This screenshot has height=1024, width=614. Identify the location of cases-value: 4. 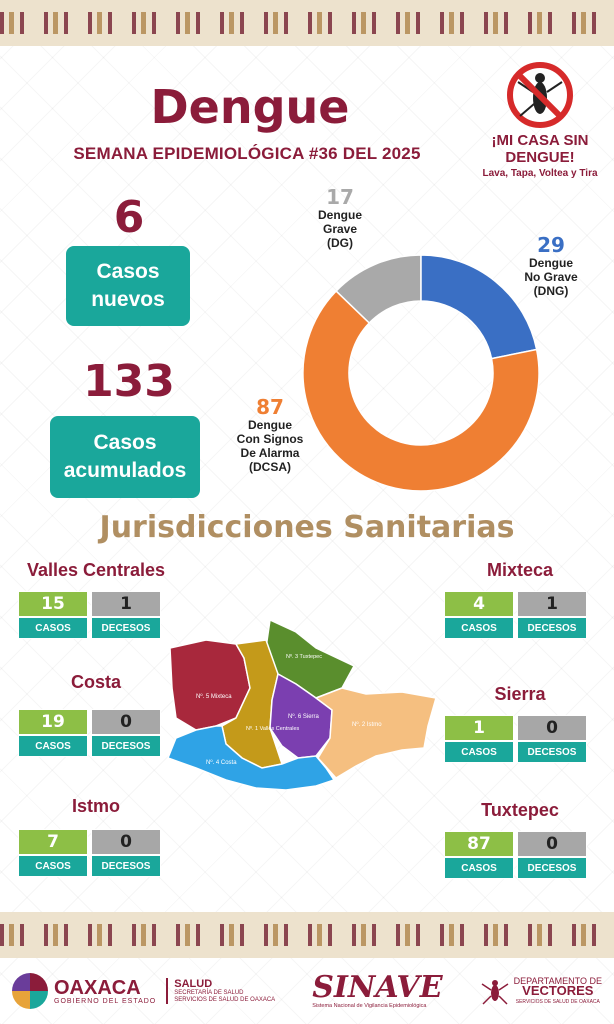
(479, 604).